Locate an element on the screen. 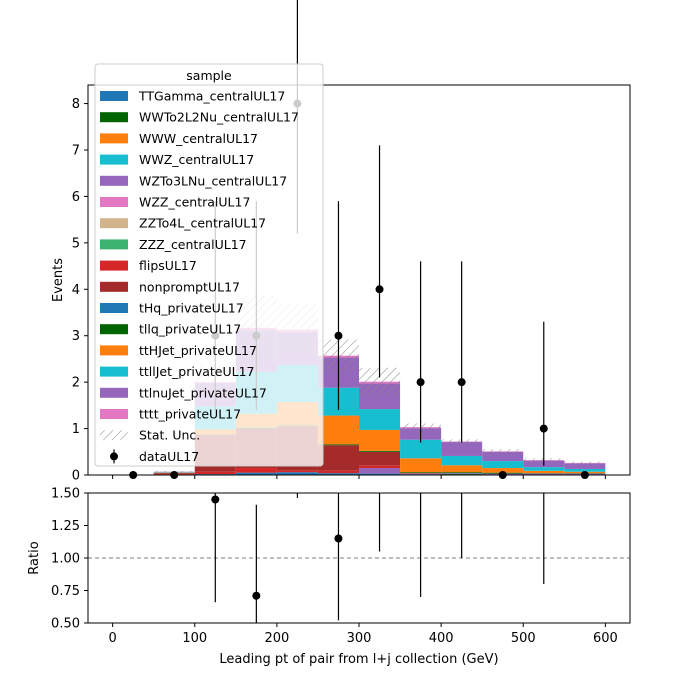 The image size is (700, 700). ratio-y-tick-label: 0.75 is located at coordinates (65, 591).